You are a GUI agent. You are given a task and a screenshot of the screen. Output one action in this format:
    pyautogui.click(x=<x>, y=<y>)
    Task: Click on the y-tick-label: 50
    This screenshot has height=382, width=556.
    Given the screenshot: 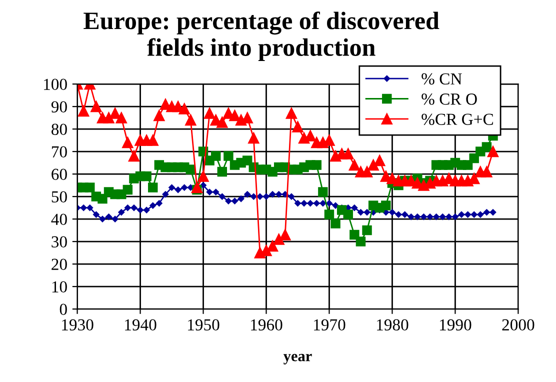 What is the action you would take?
    pyautogui.click(x=59, y=196)
    